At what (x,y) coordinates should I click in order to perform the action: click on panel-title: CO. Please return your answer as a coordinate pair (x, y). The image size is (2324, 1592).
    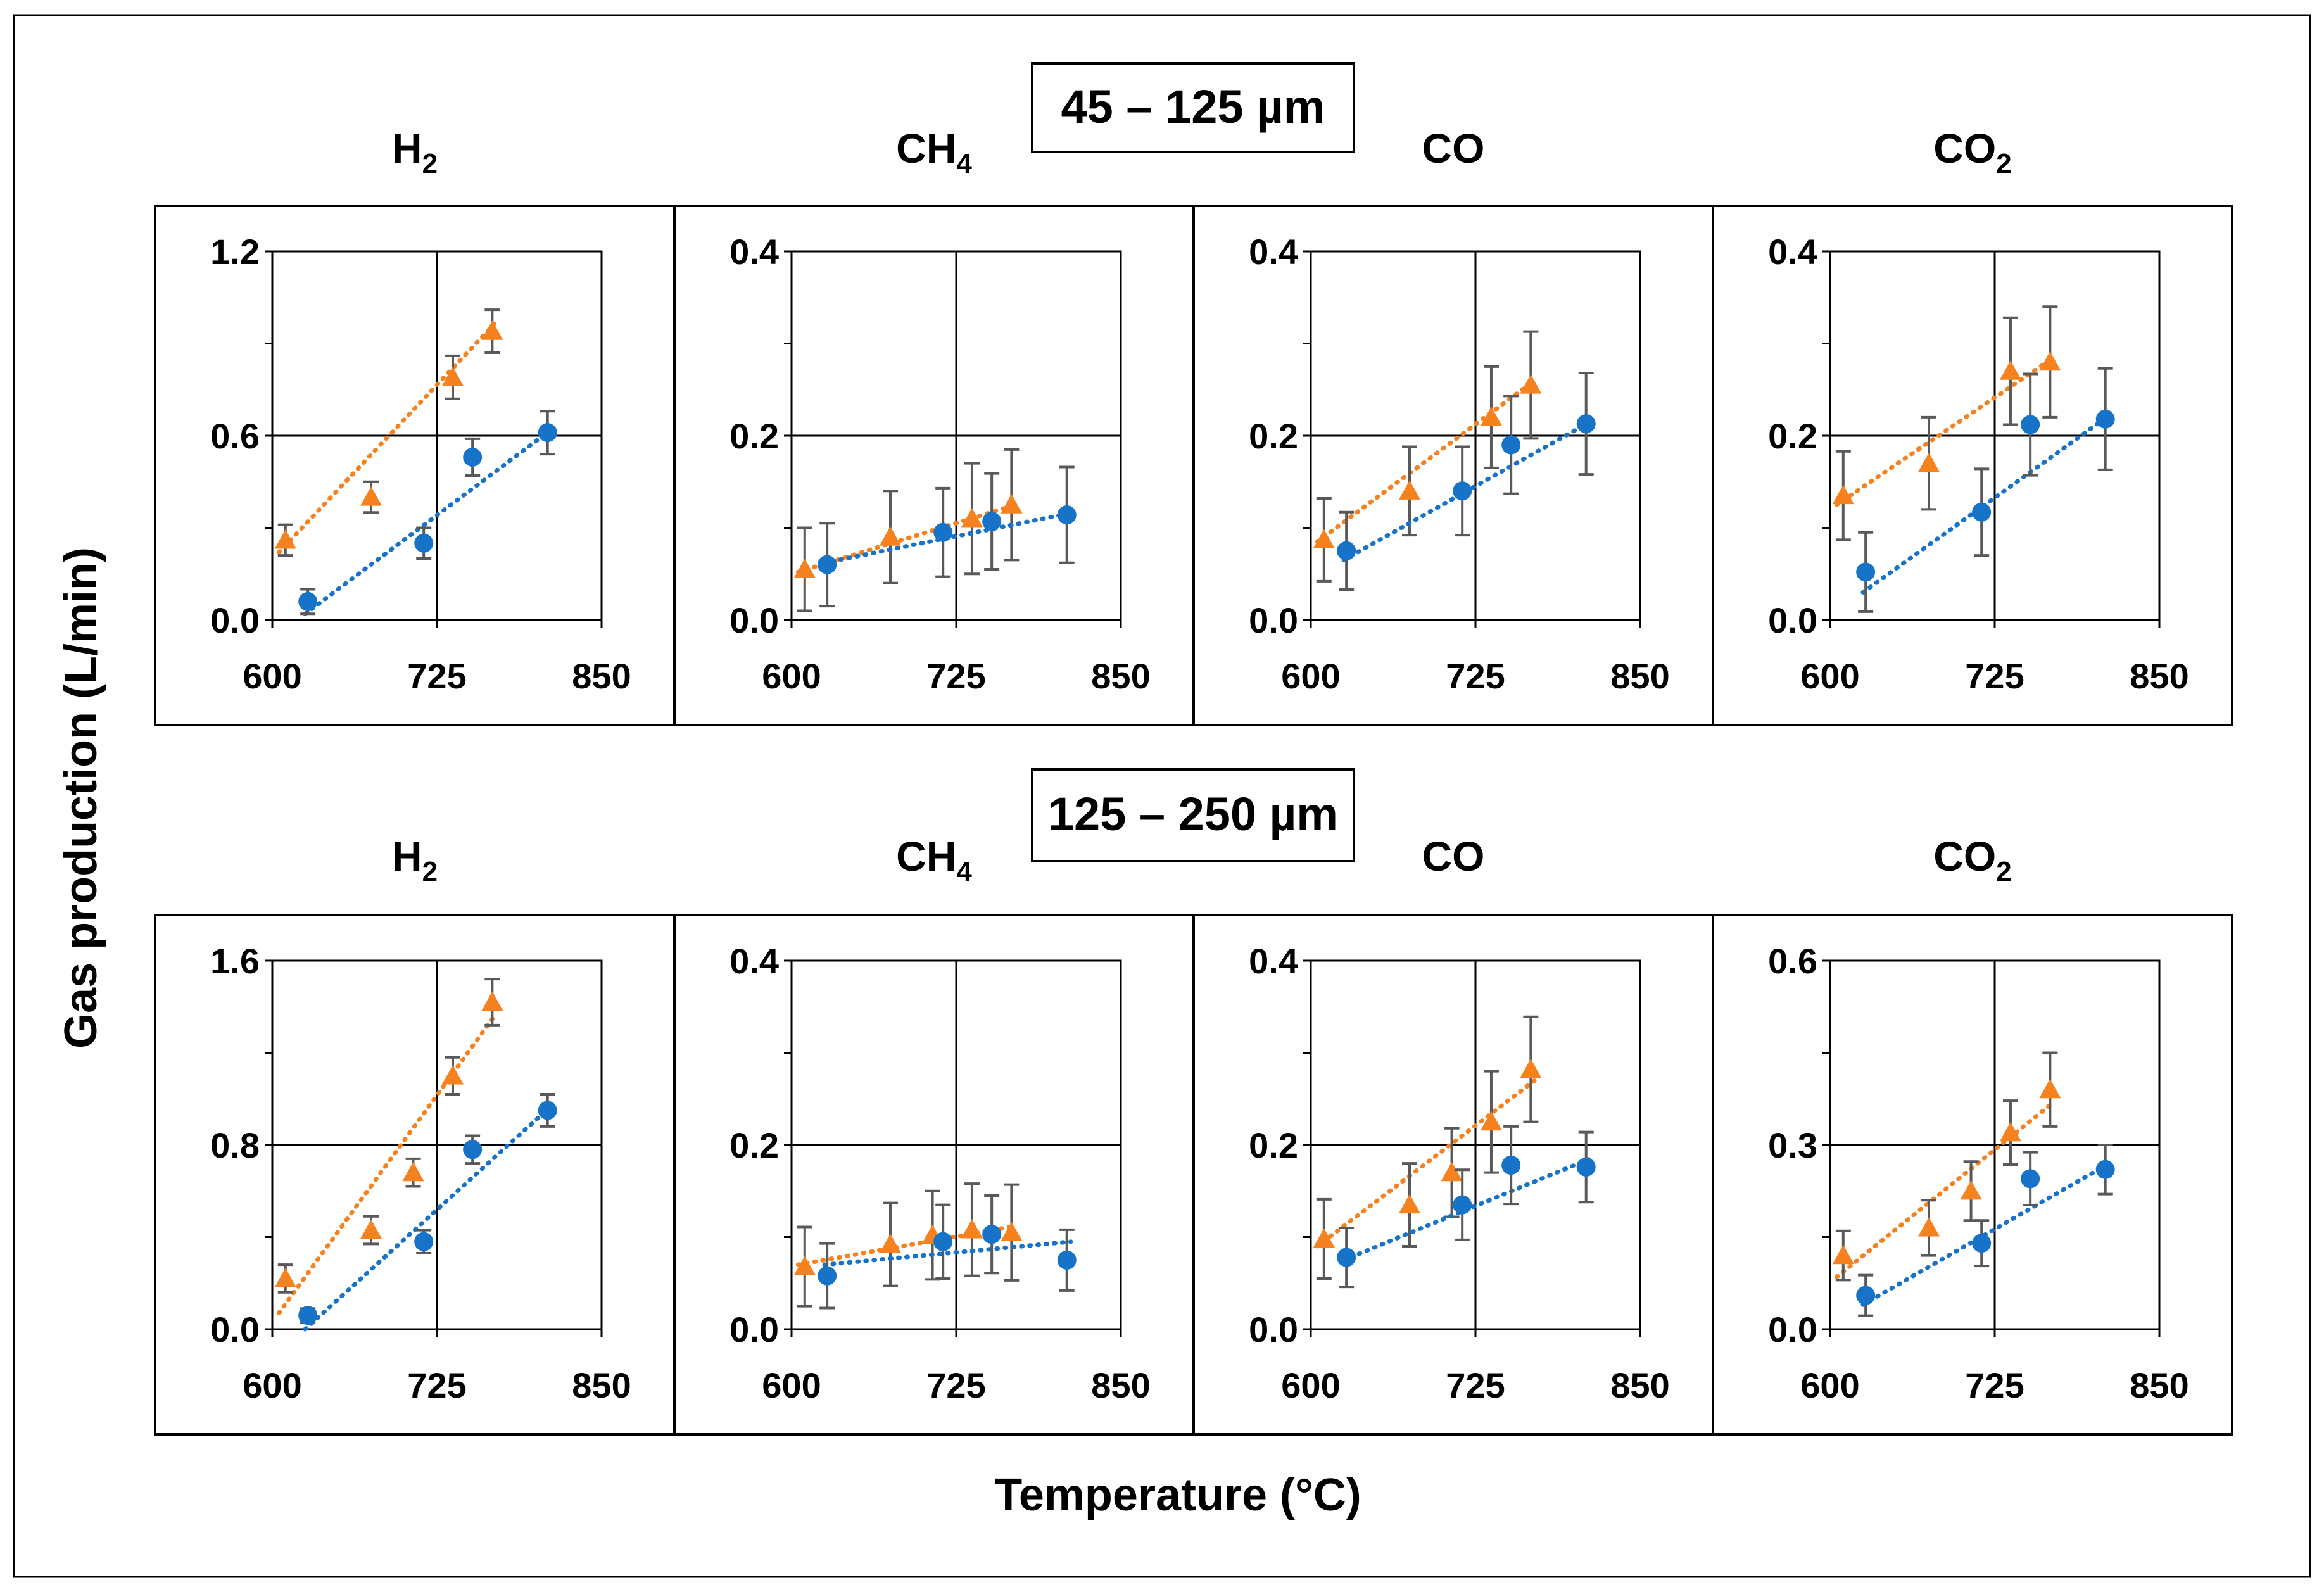
    Looking at the image, I should click on (1453, 857).